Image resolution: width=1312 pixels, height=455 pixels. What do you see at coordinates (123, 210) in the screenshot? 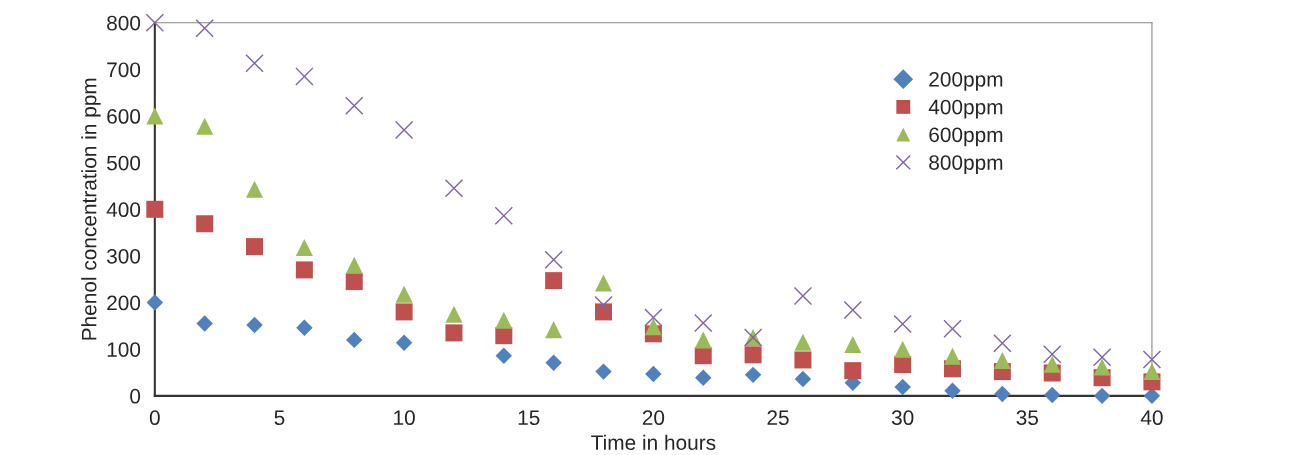
I see `y-tick-label: 400` at bounding box center [123, 210].